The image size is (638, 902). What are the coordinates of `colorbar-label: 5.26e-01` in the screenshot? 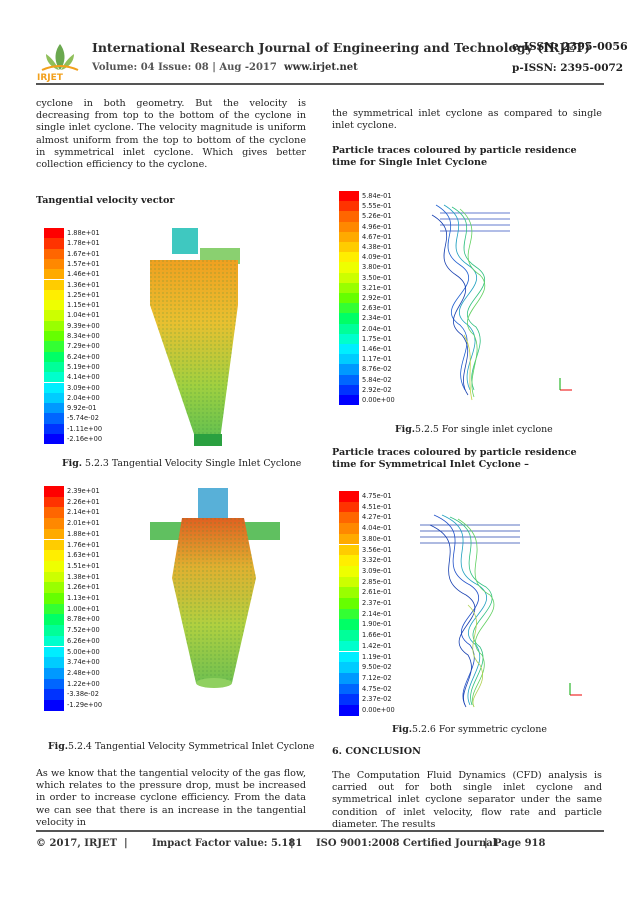 It's located at (377, 216).